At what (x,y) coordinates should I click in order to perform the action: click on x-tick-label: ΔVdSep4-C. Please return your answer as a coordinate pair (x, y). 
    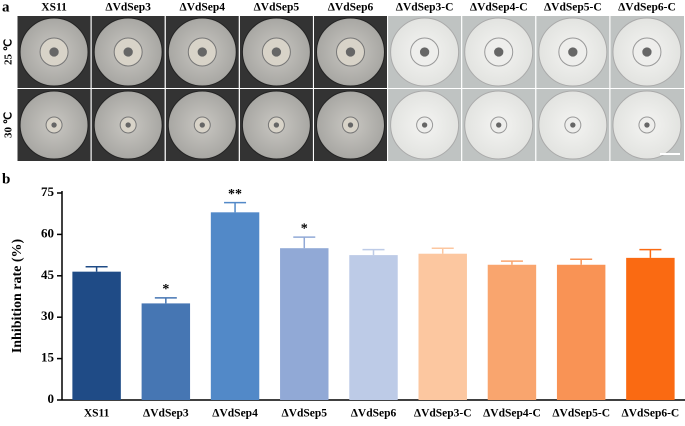
    Looking at the image, I should click on (512, 414).